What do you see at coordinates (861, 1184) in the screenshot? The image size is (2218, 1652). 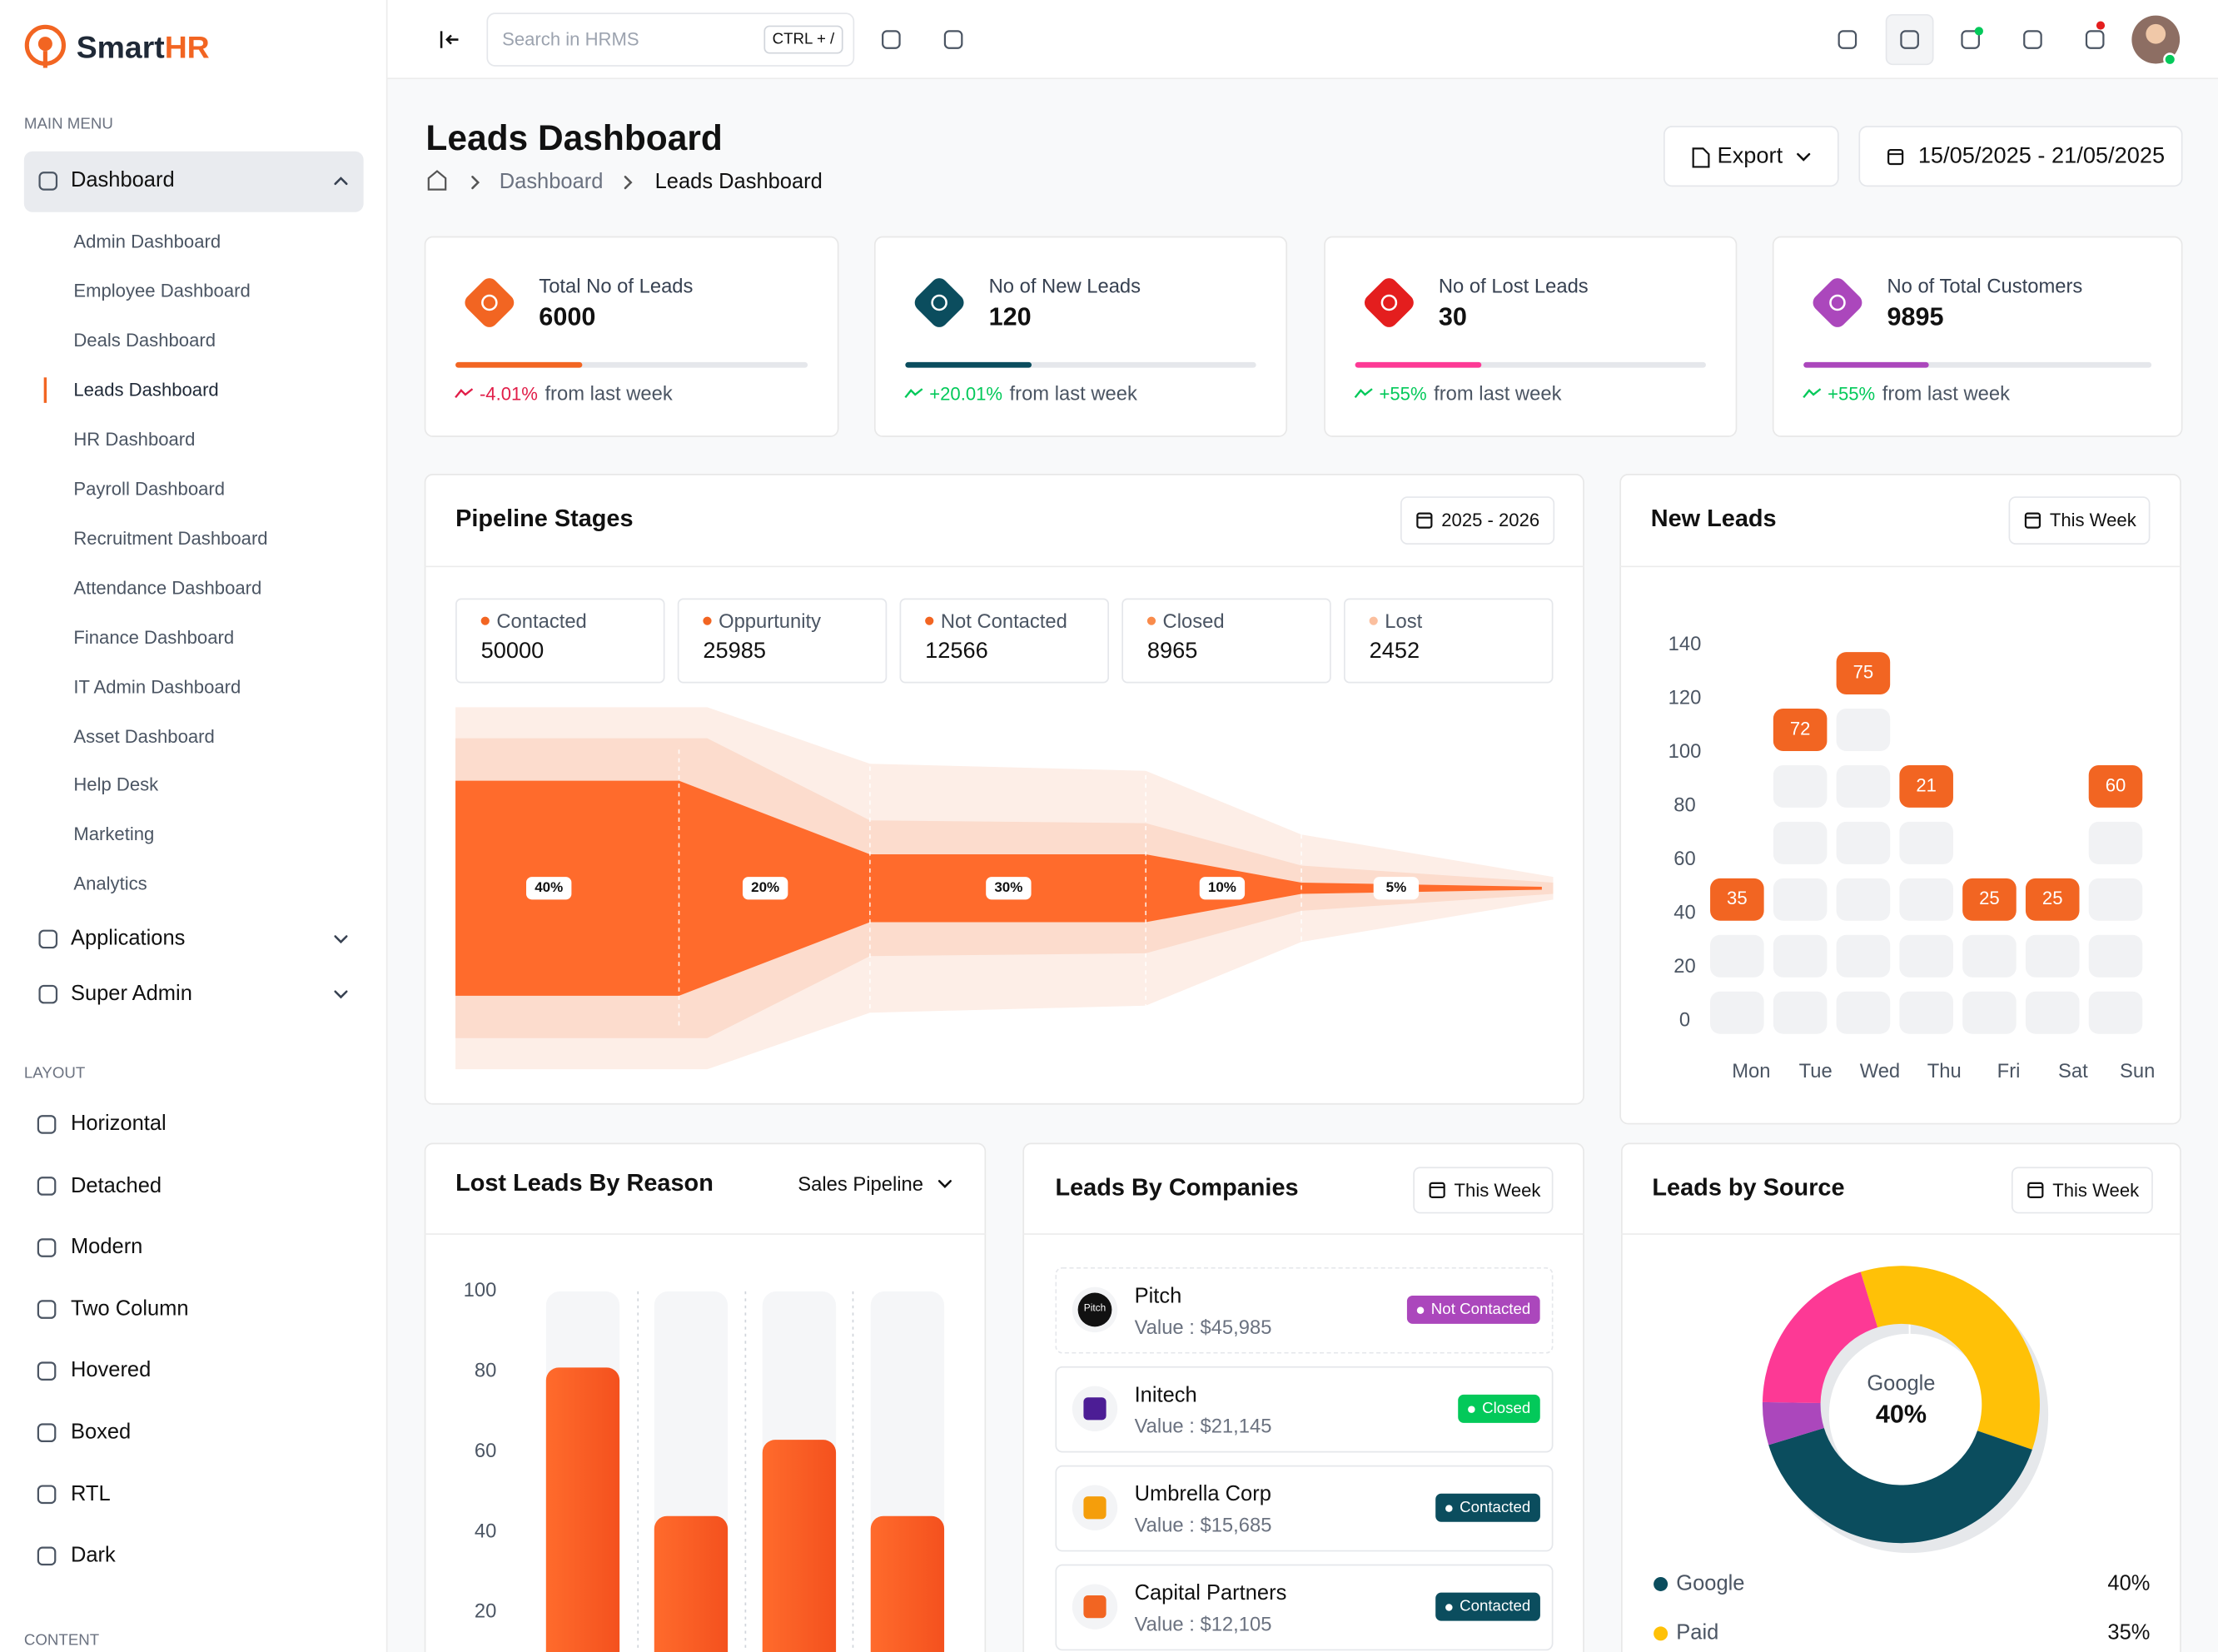 I see `filter-dropdown: Sales Pipeline` at bounding box center [861, 1184].